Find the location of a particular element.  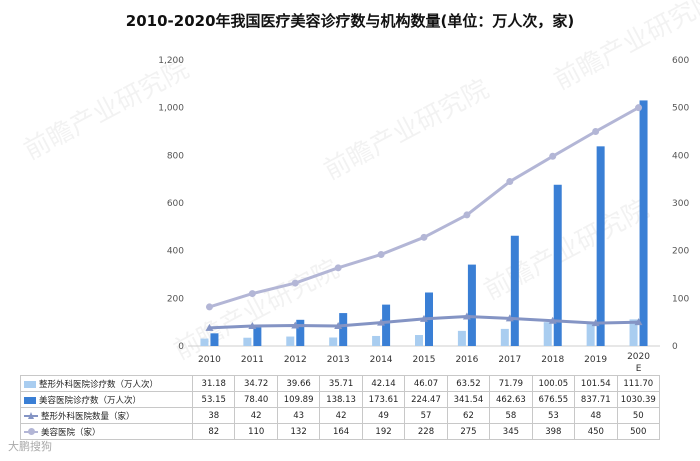

x-category-label: 2018 is located at coordinates (552, 360).